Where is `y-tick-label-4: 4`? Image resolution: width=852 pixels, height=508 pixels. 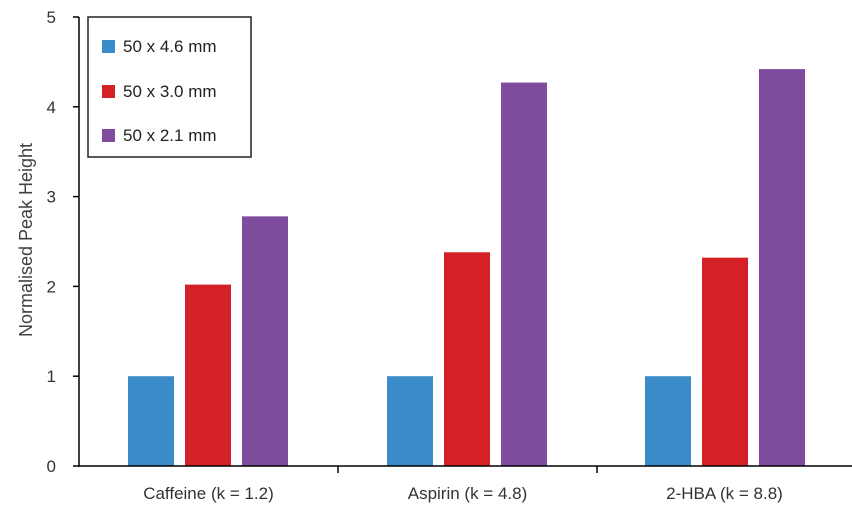 y-tick-label-4: 4 is located at coordinates (51, 107).